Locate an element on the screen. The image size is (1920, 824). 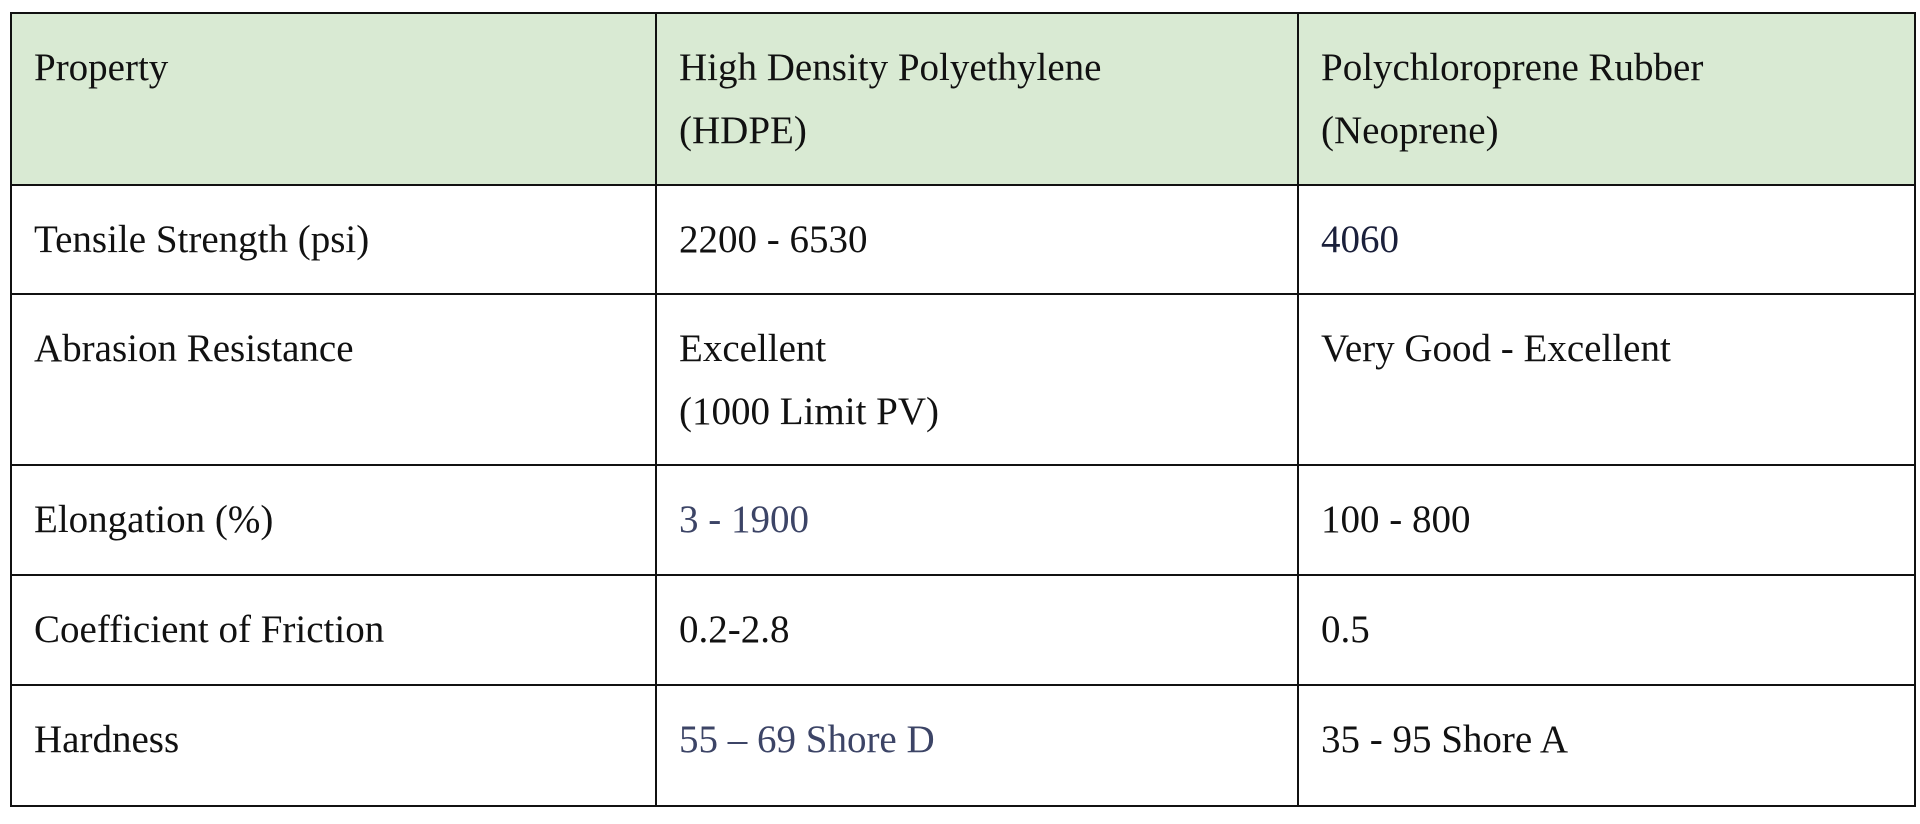
row: Tensile Strength (psi) 2200 - 6530 4060 is located at coordinates (963, 239).